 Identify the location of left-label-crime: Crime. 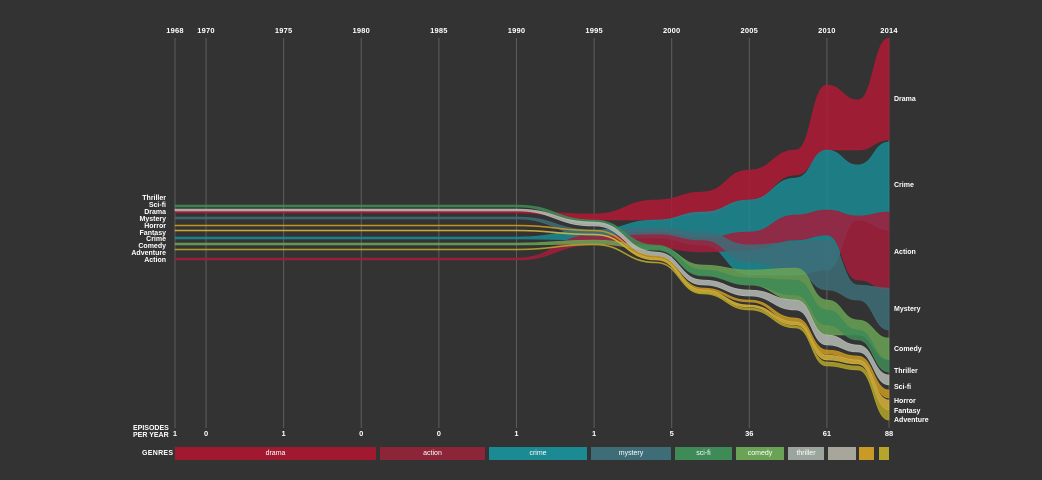
(156, 240).